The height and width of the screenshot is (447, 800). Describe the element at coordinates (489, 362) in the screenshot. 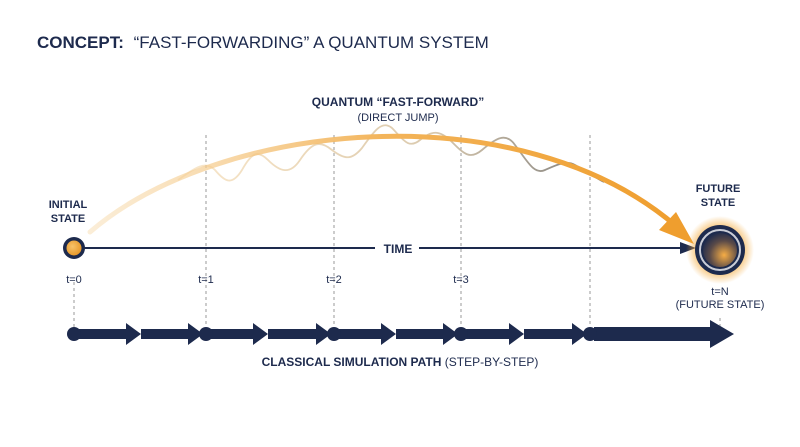

I see `classical-path-label-rest: (STEP-BY-STEP)` at that location.